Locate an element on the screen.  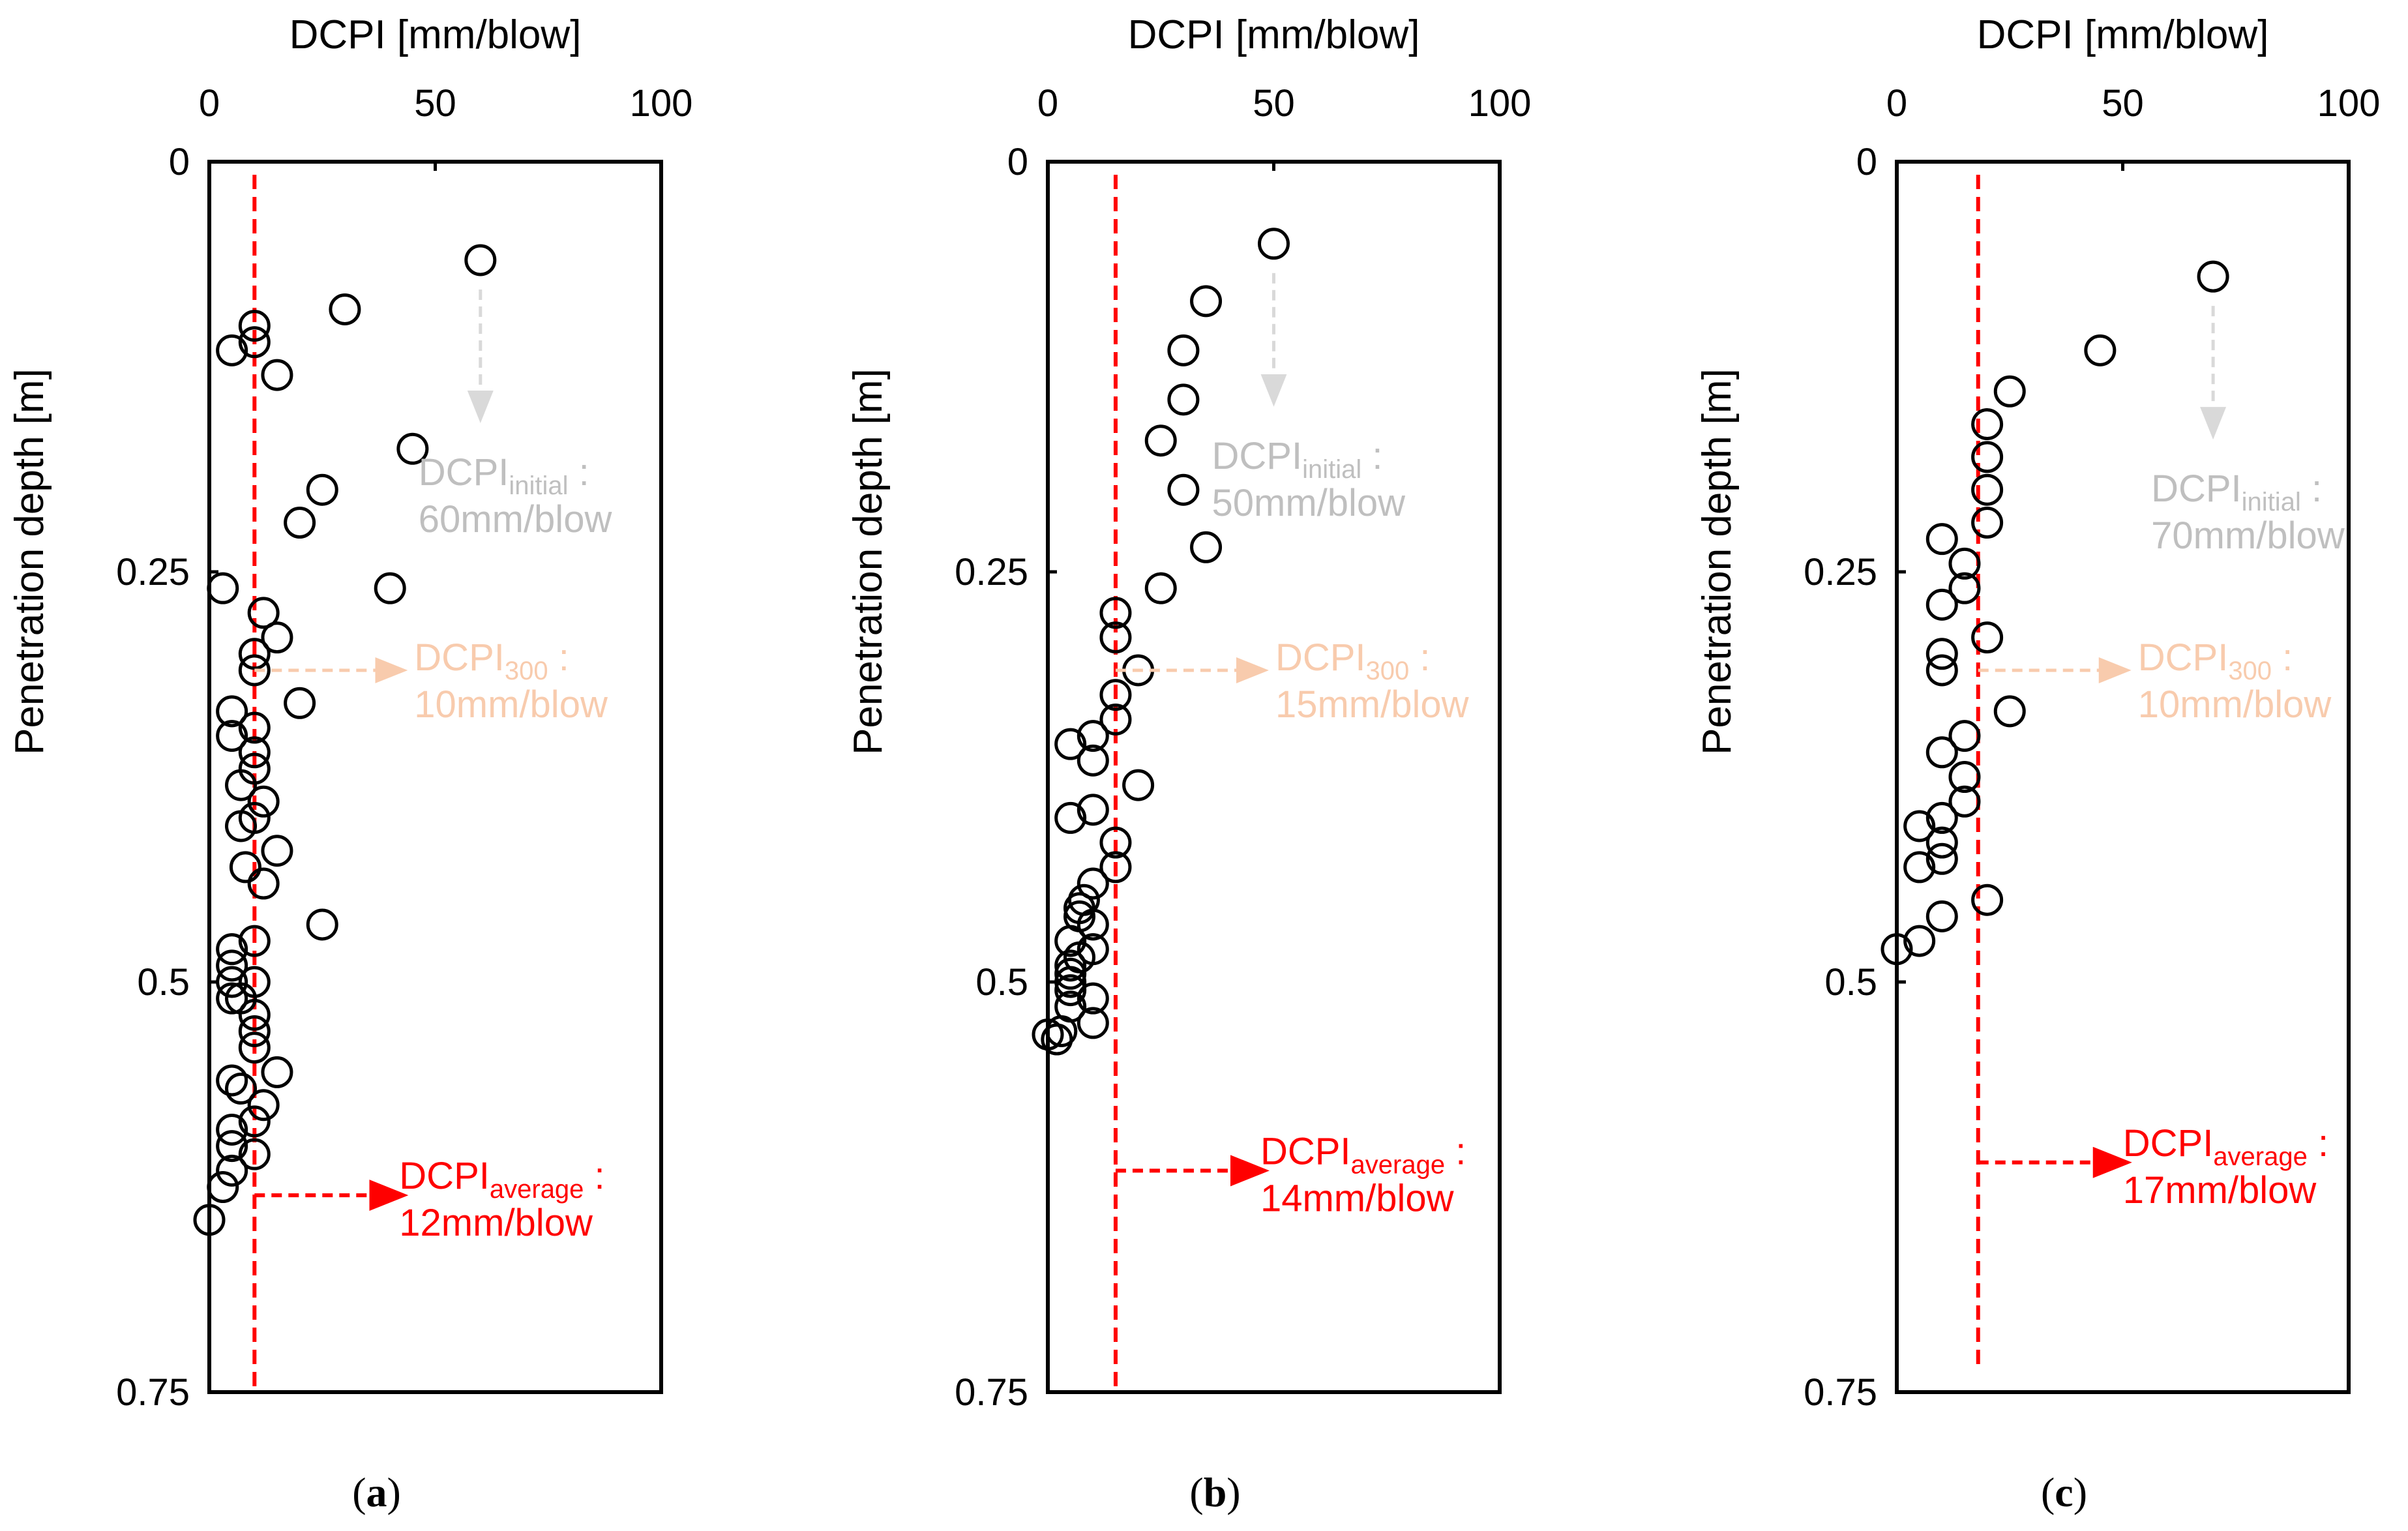
d300-label: DCPI300 : is located at coordinates (1353, 660).